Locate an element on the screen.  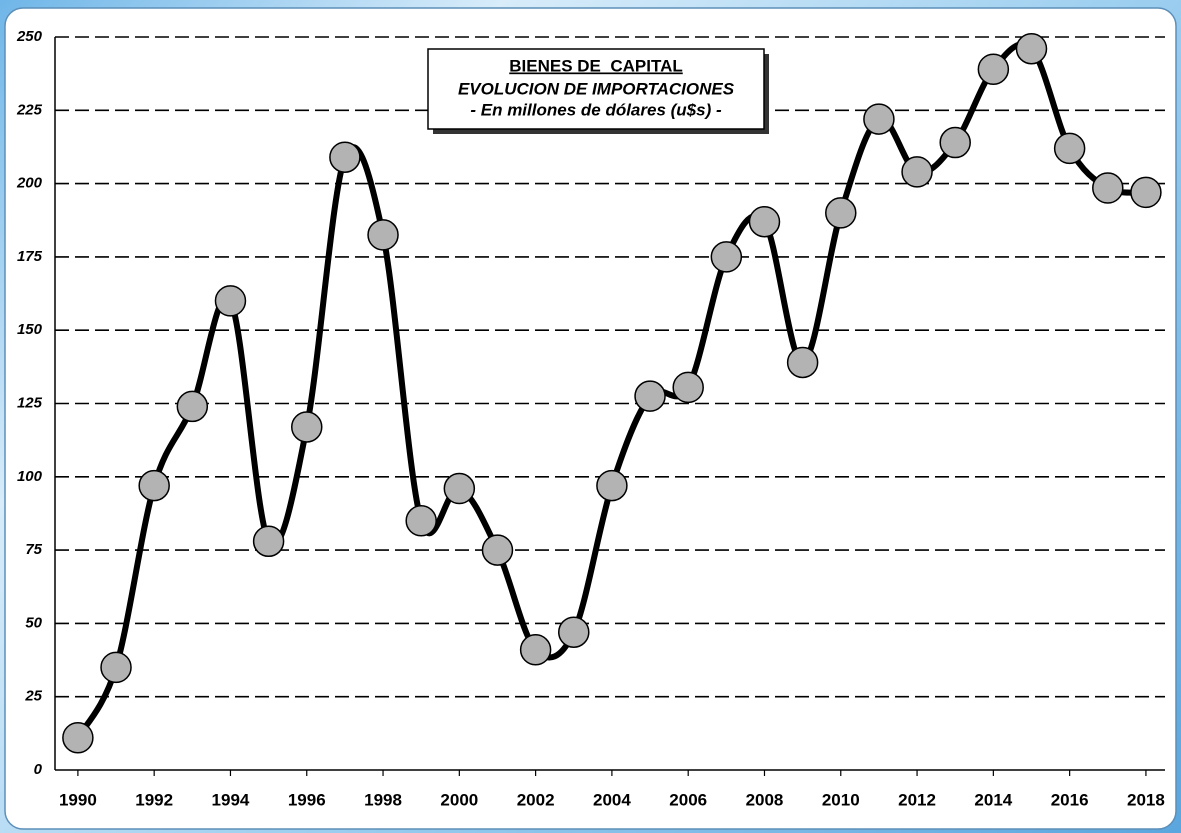
chart-subtitle: - En millones de dólares (u$s) - is located at coordinates (596, 109).